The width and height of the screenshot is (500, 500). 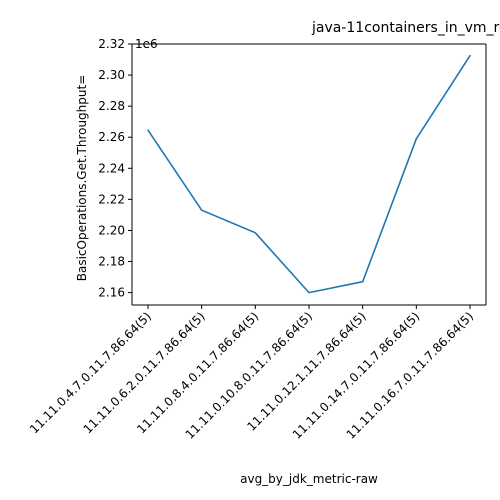 What do you see at coordinates (146, 44) in the screenshot?
I see `y-axis-multiplier: 1e6` at bounding box center [146, 44].